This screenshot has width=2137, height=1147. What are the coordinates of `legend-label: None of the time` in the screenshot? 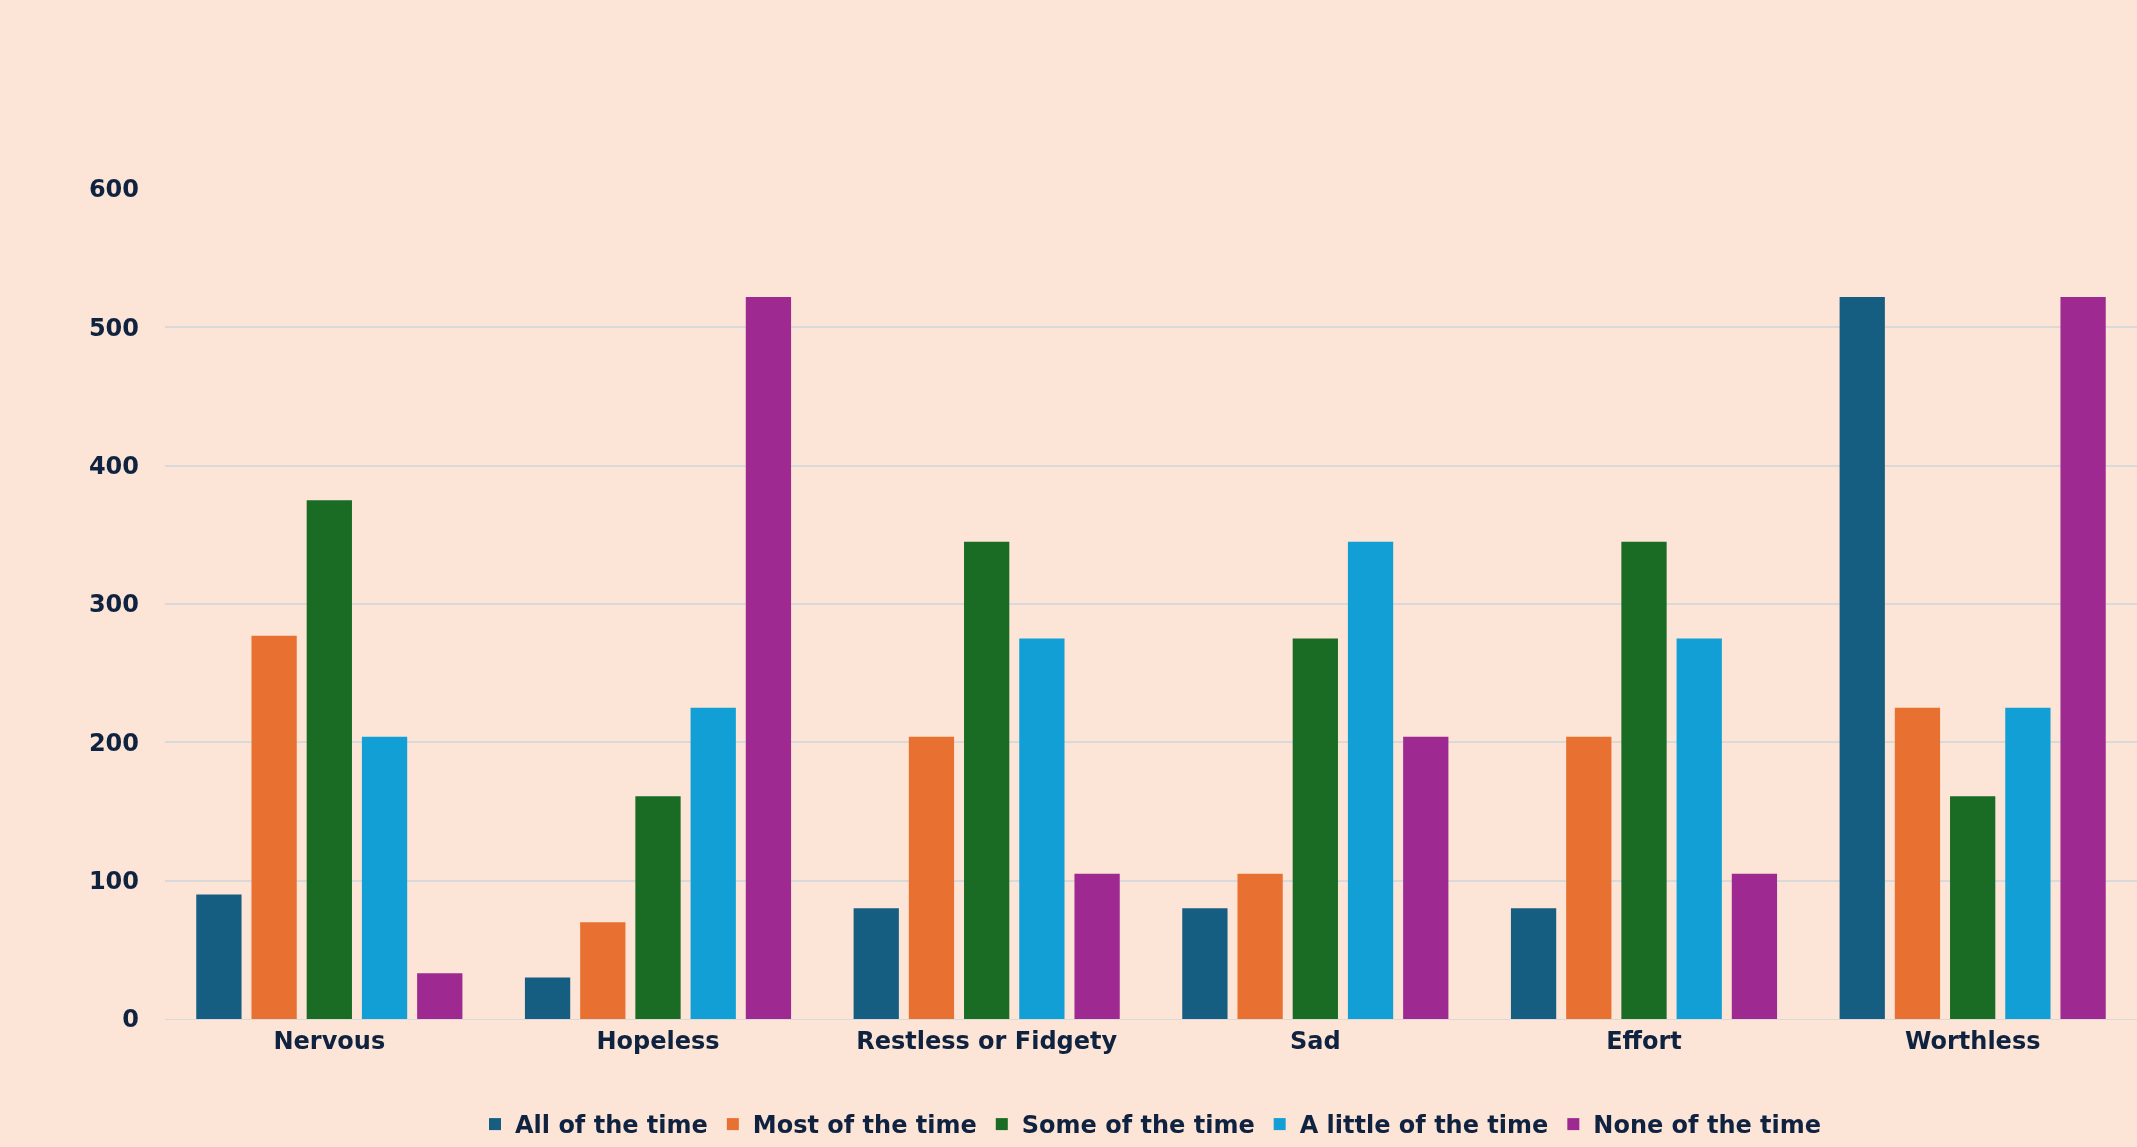 It's located at (1707, 1125).